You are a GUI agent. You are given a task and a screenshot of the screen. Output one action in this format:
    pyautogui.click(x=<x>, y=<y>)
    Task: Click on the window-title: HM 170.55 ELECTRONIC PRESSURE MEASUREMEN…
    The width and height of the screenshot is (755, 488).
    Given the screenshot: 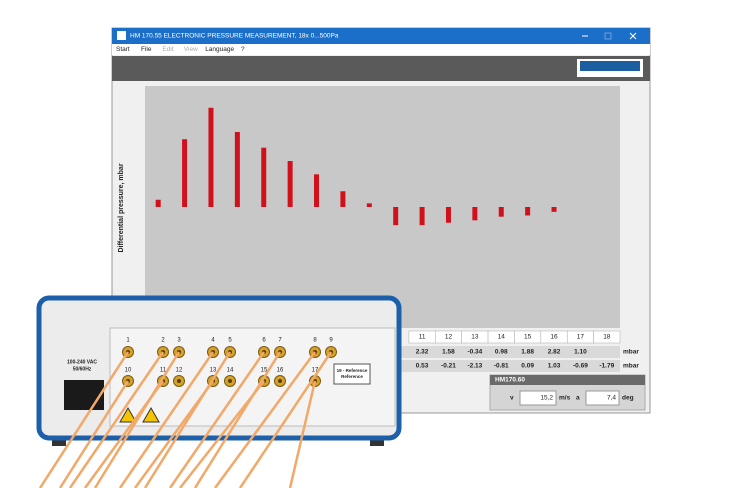 What is the action you would take?
    pyautogui.click(x=234, y=36)
    